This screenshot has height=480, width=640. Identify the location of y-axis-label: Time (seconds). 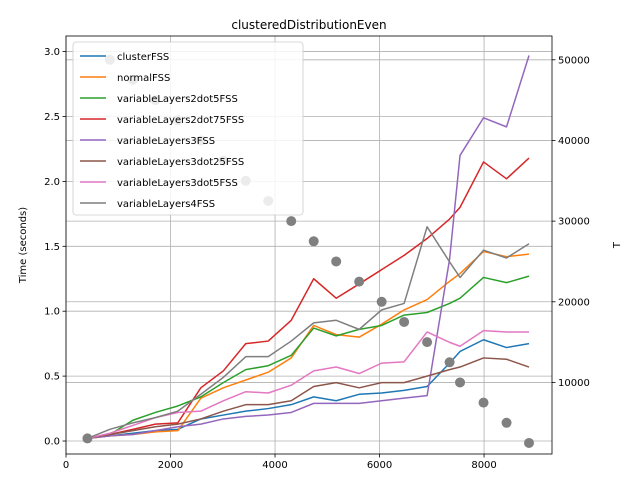
(23, 245).